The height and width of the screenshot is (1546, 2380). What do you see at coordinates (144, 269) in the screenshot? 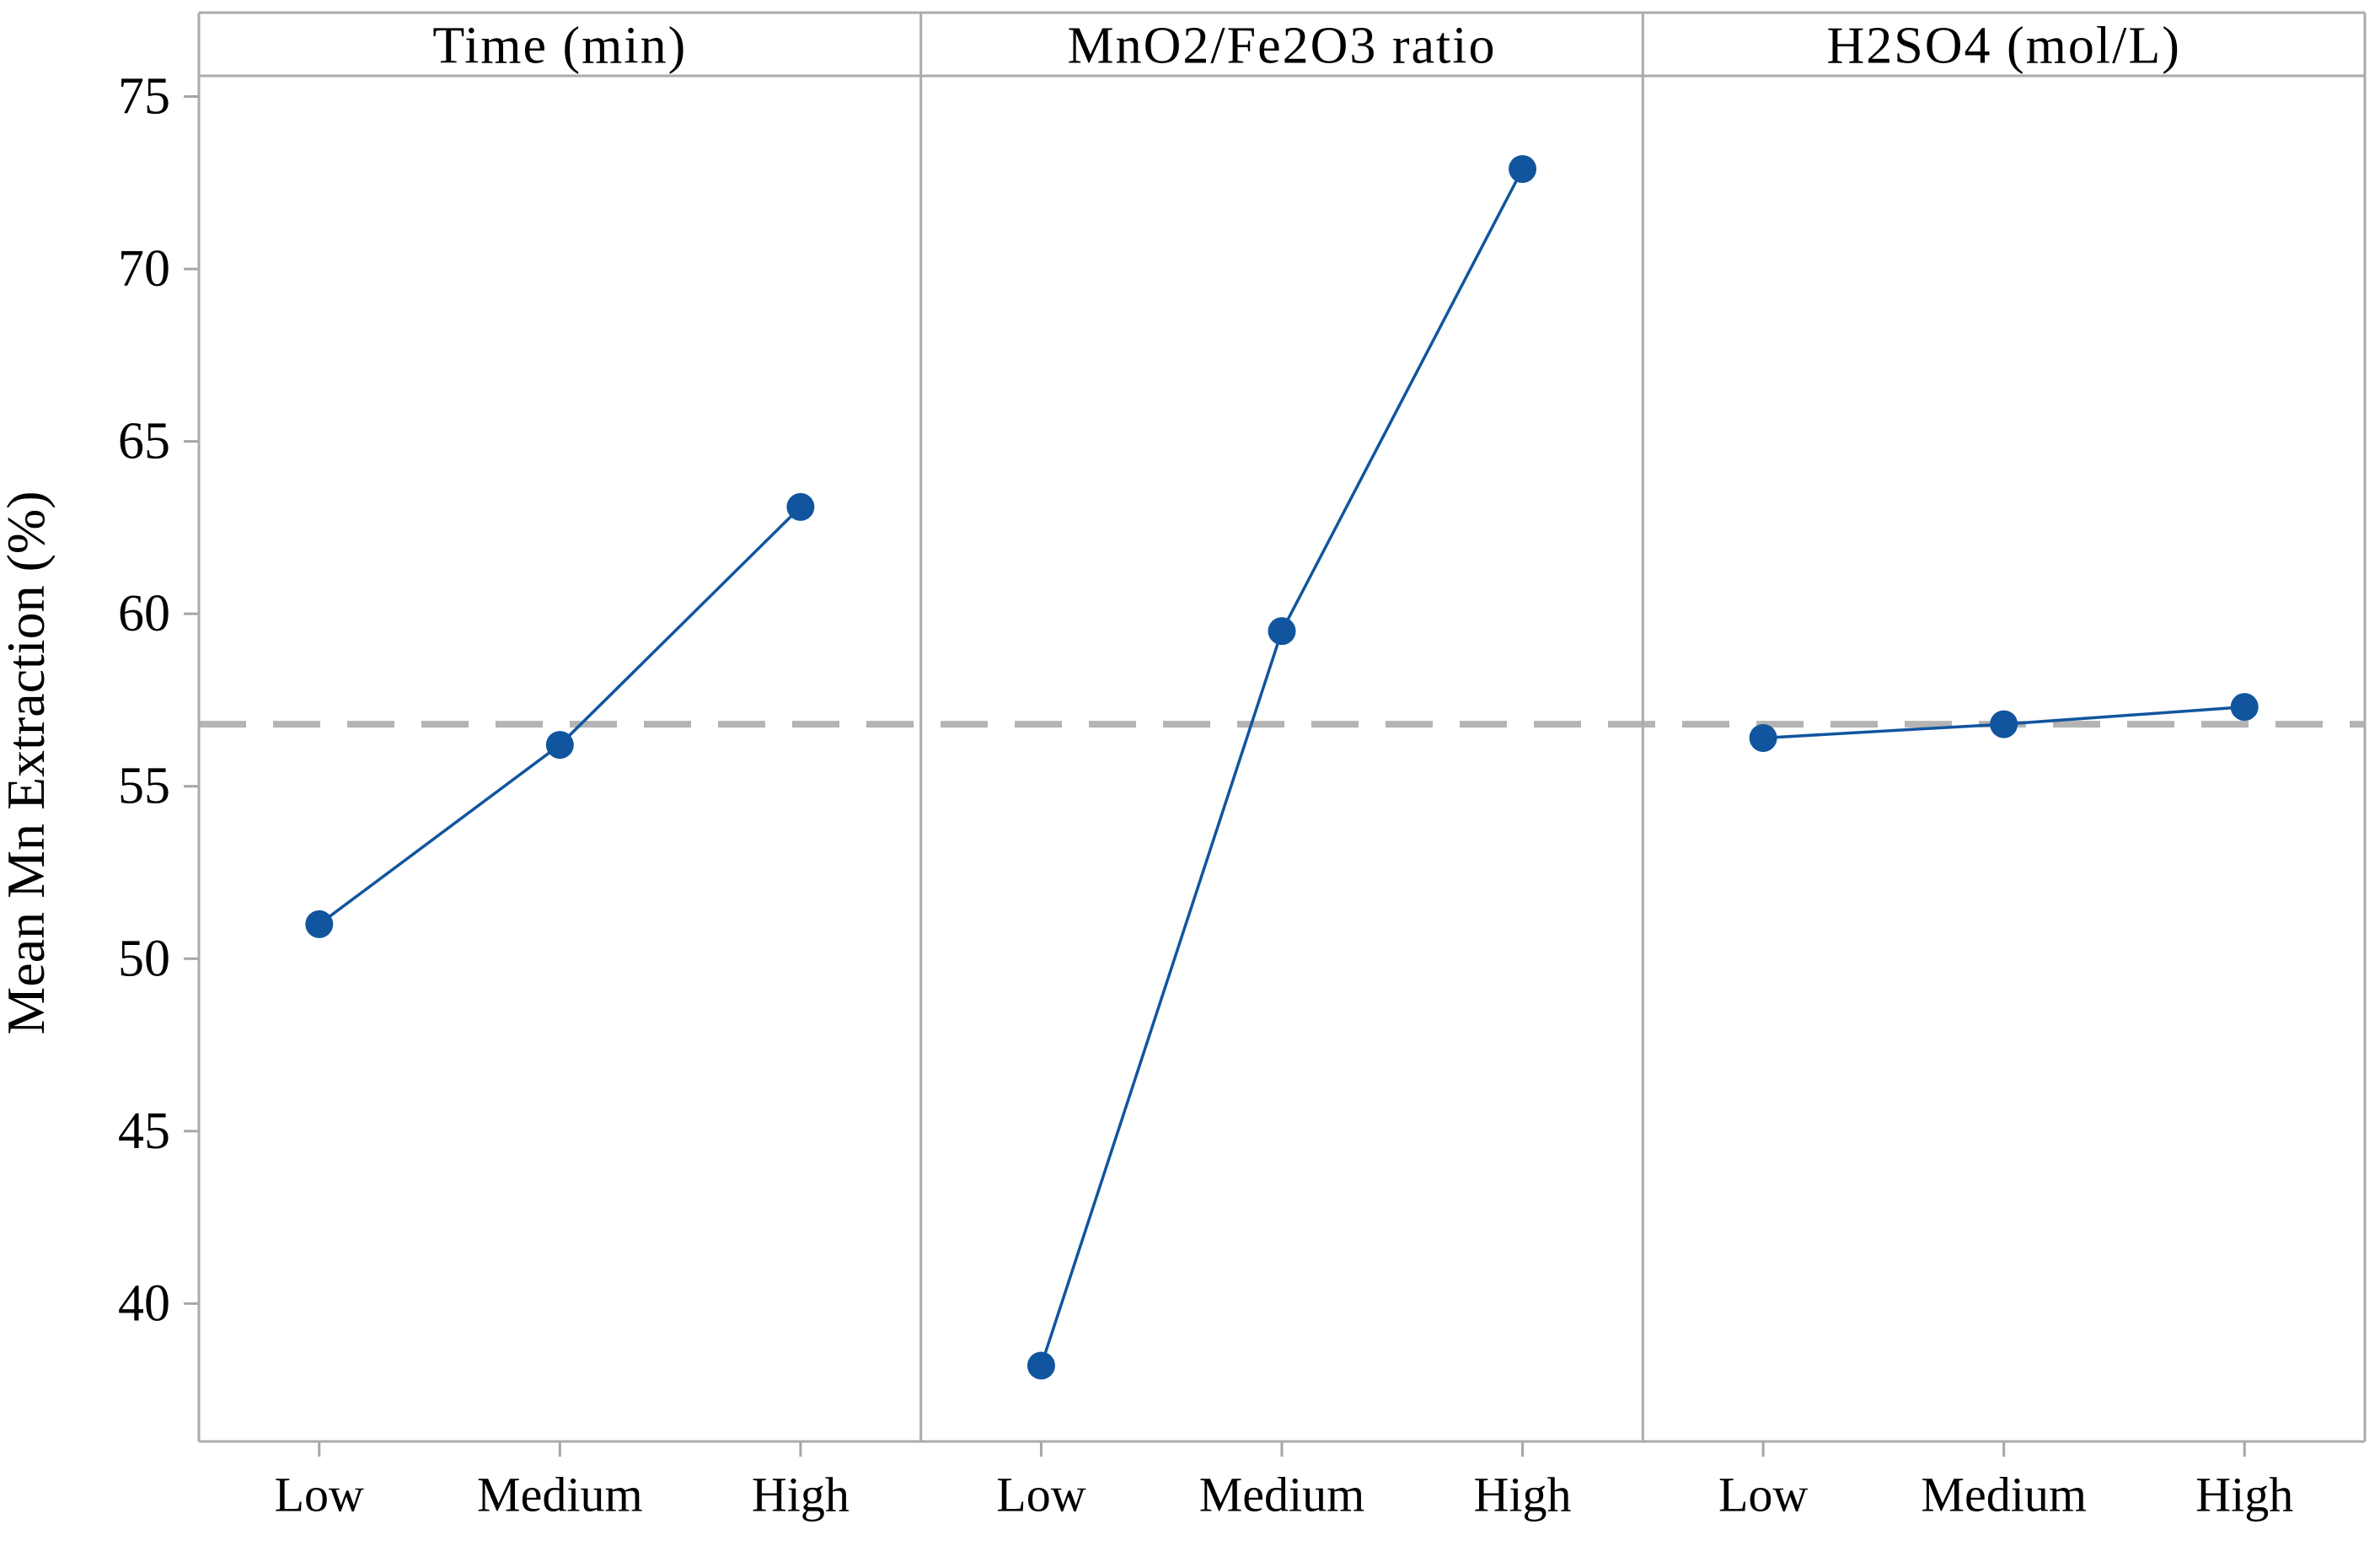
I see `y-tick-label: 70` at bounding box center [144, 269].